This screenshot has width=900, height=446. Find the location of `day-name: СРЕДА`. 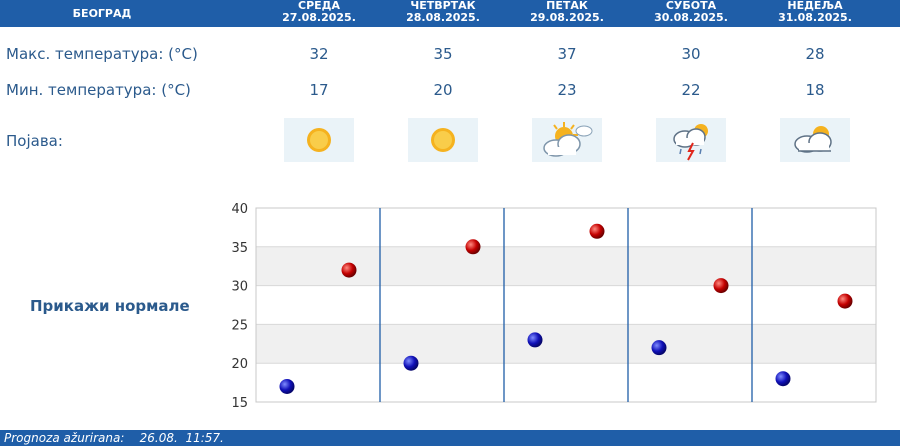

day-name: СРЕДА is located at coordinates (319, 6).